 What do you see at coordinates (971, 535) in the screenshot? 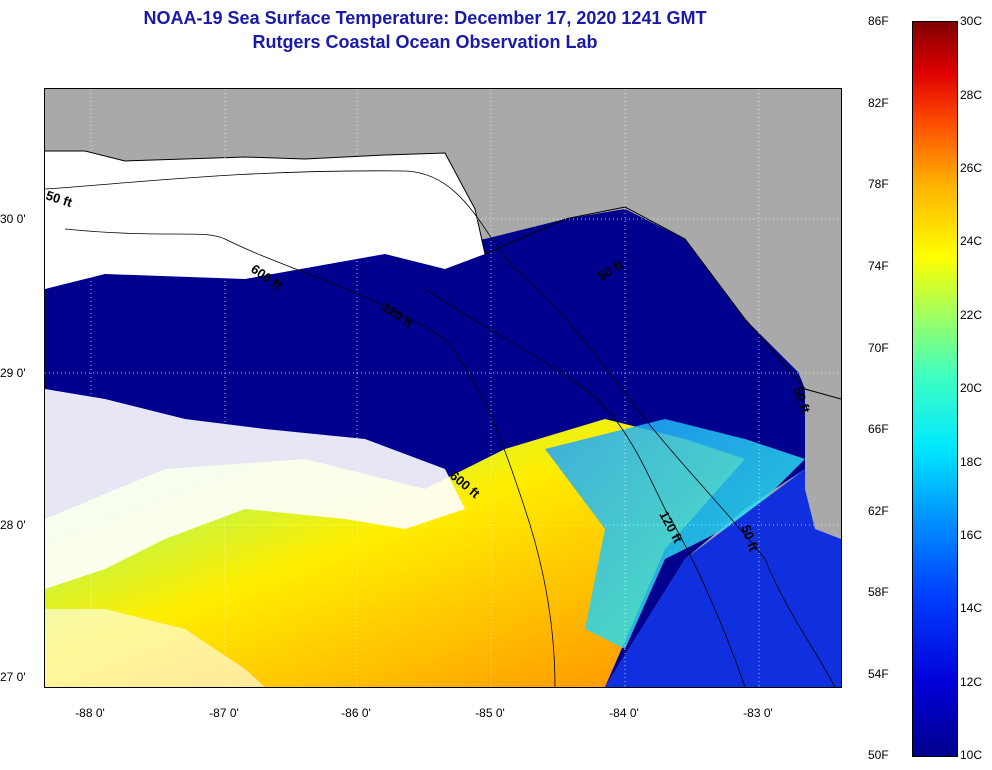
I see `colorbar-c-label: 16C` at bounding box center [971, 535].